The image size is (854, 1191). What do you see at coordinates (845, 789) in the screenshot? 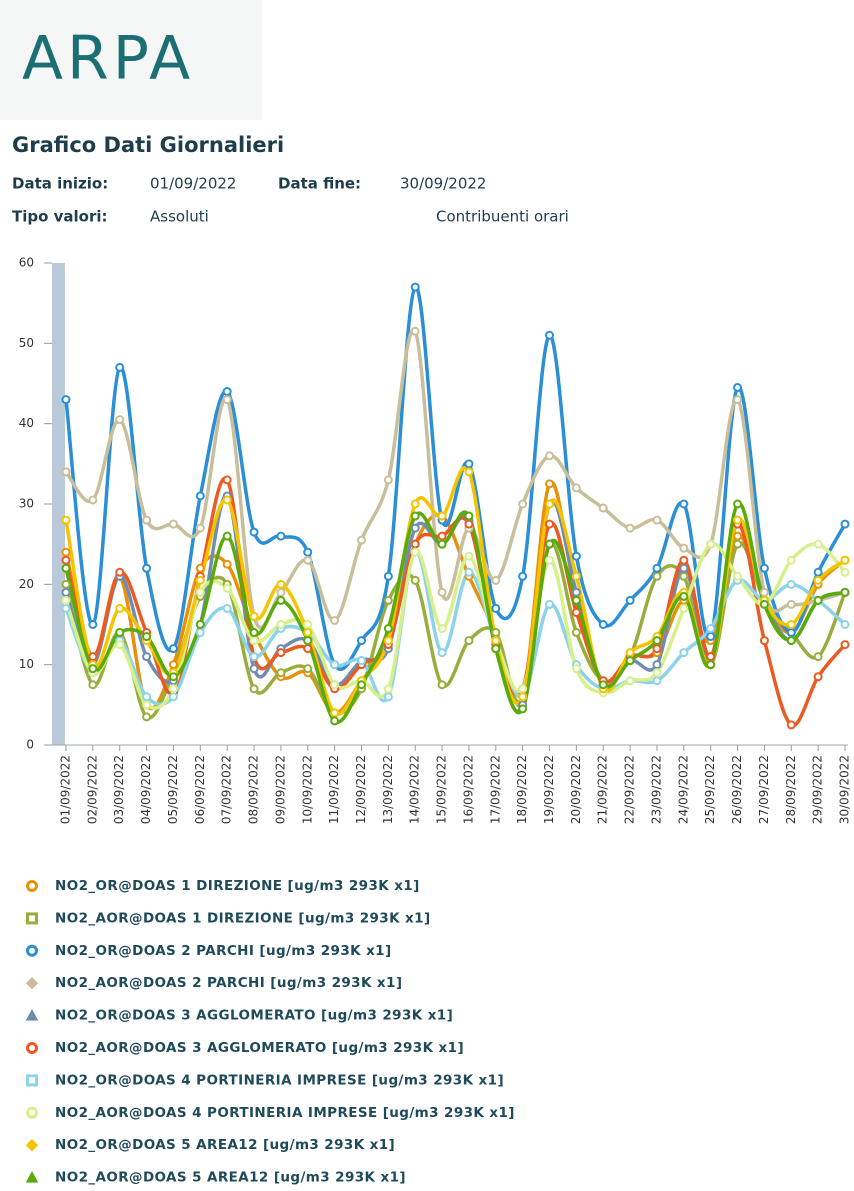
I see `x-tick-label: 30/09/2022` at bounding box center [845, 789].